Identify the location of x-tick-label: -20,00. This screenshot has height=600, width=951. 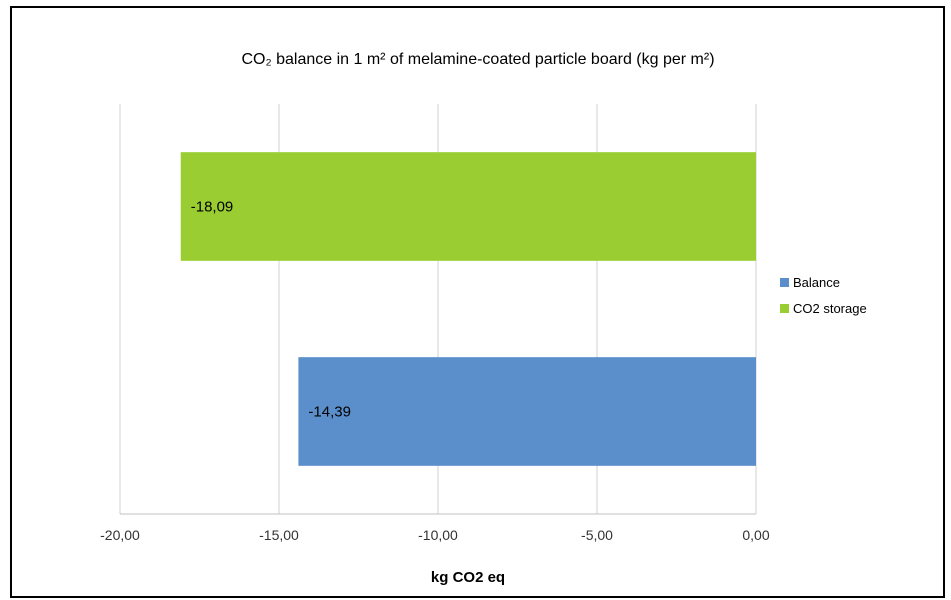
(120, 535).